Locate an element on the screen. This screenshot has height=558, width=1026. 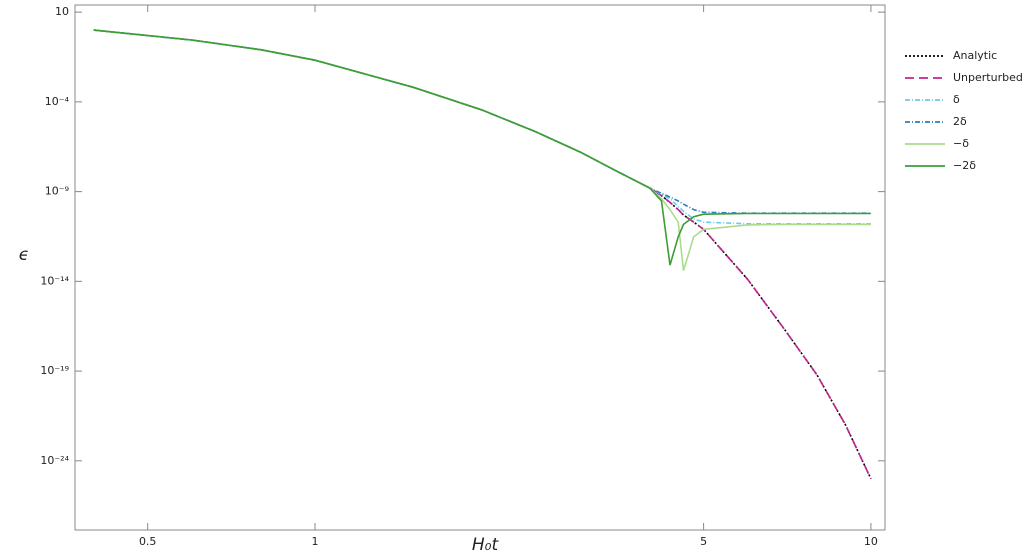
y-tick-label: 10 is located at coordinates (62, 11).